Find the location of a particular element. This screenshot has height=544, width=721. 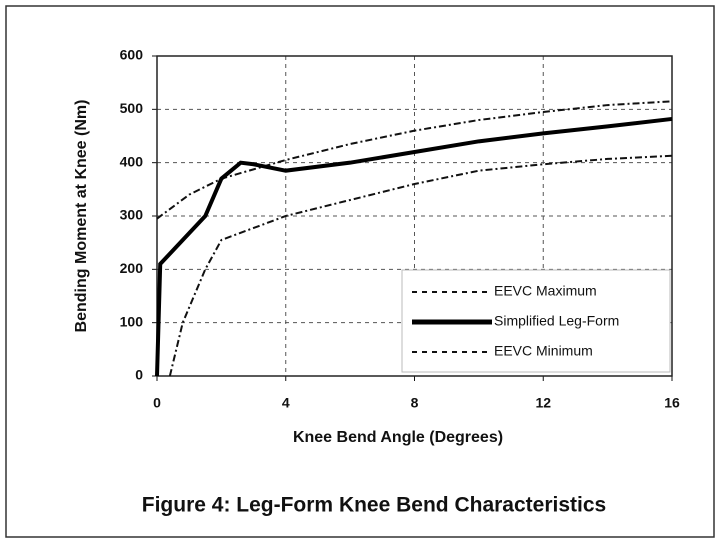

y-tick-label: 200 is located at coordinates (132, 268).